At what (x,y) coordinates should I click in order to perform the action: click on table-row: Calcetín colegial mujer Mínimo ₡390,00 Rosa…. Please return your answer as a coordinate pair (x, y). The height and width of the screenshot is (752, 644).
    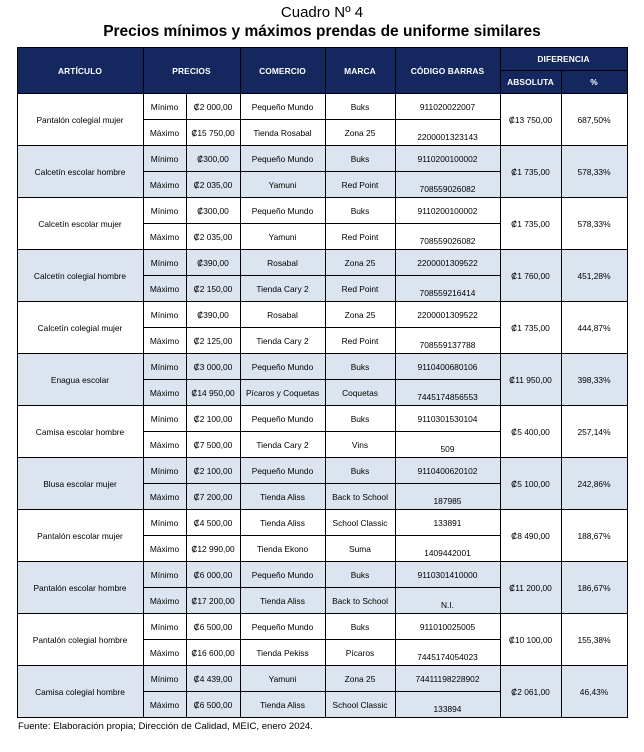
    Looking at the image, I should click on (322, 327).